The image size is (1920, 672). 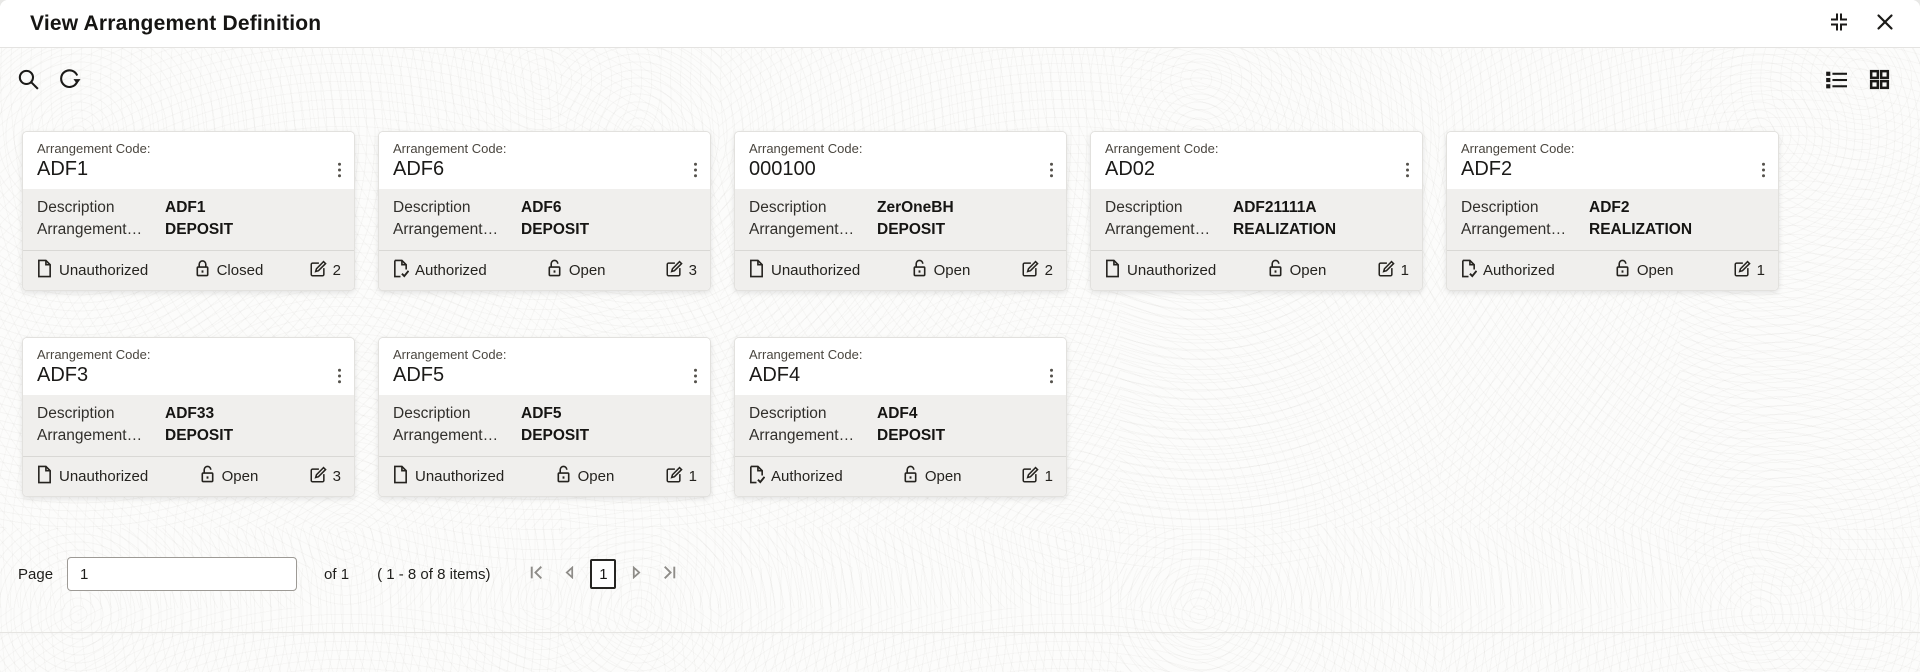 I want to click on arrangement-type-value: REALIZATION, so click(x=1641, y=229).